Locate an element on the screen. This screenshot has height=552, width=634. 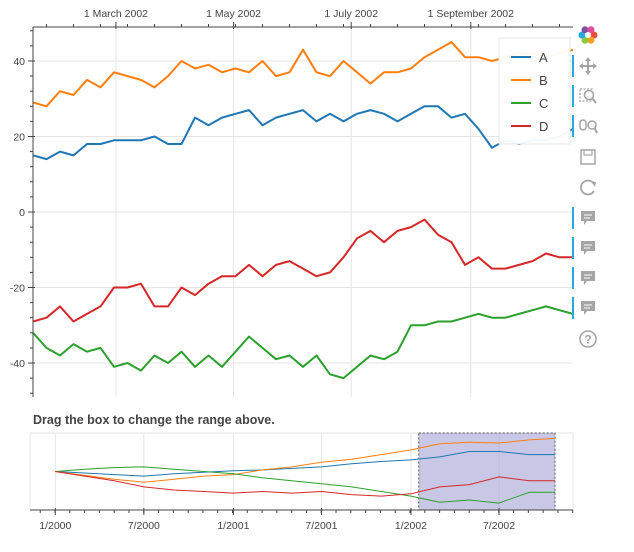
y-tick-label: 40 is located at coordinates (19, 62).